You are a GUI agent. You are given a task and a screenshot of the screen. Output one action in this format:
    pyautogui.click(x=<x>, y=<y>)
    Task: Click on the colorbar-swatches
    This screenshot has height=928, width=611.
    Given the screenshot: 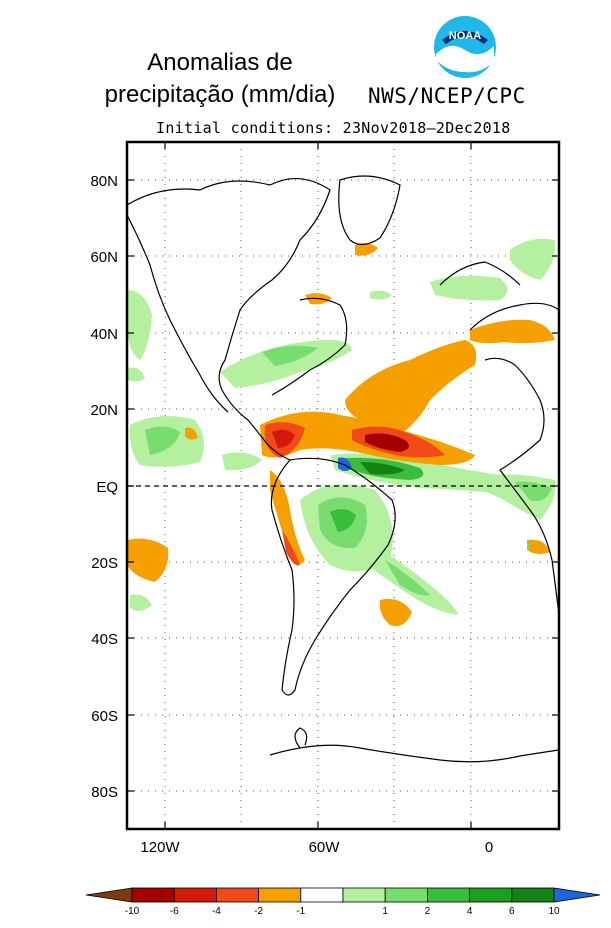 What is the action you would take?
    pyautogui.click(x=343, y=895)
    